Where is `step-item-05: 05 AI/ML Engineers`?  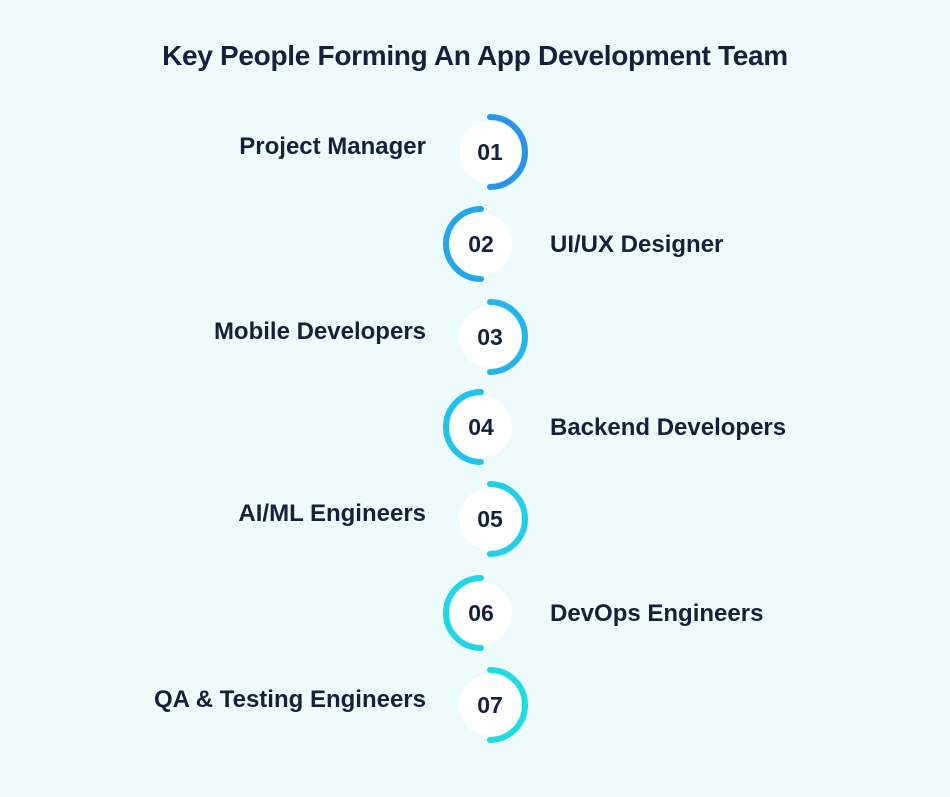
step-item-05: 05 AI/ML Engineers is located at coordinates (475, 519).